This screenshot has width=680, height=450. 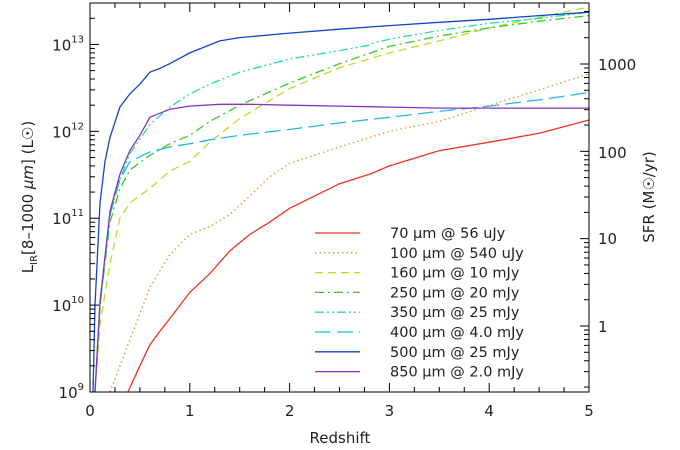 I want to click on svg-text: SFR (M☉/yr), so click(x=649, y=197).